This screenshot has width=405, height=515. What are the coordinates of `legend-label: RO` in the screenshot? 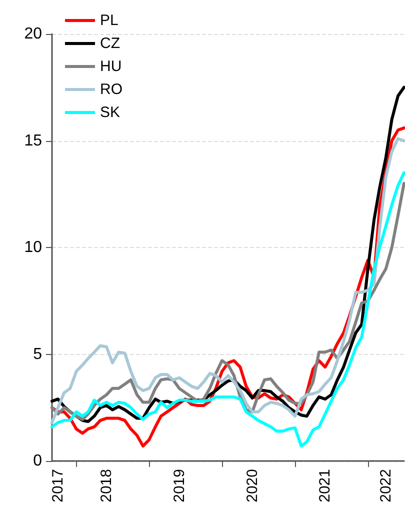 It's located at (111, 89).